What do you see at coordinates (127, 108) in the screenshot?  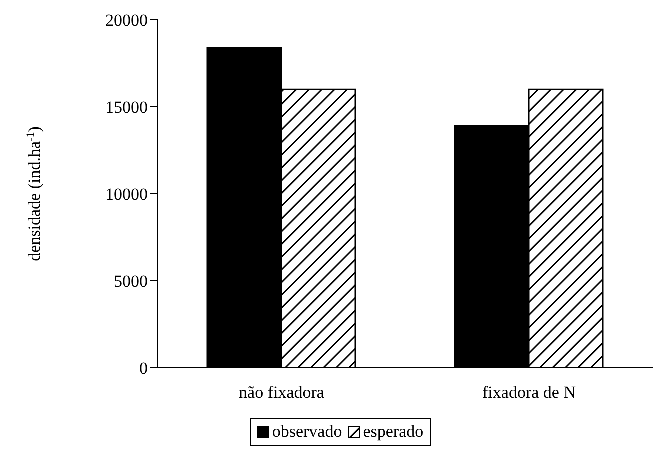 I see `y-tick-label: 15000` at bounding box center [127, 108].